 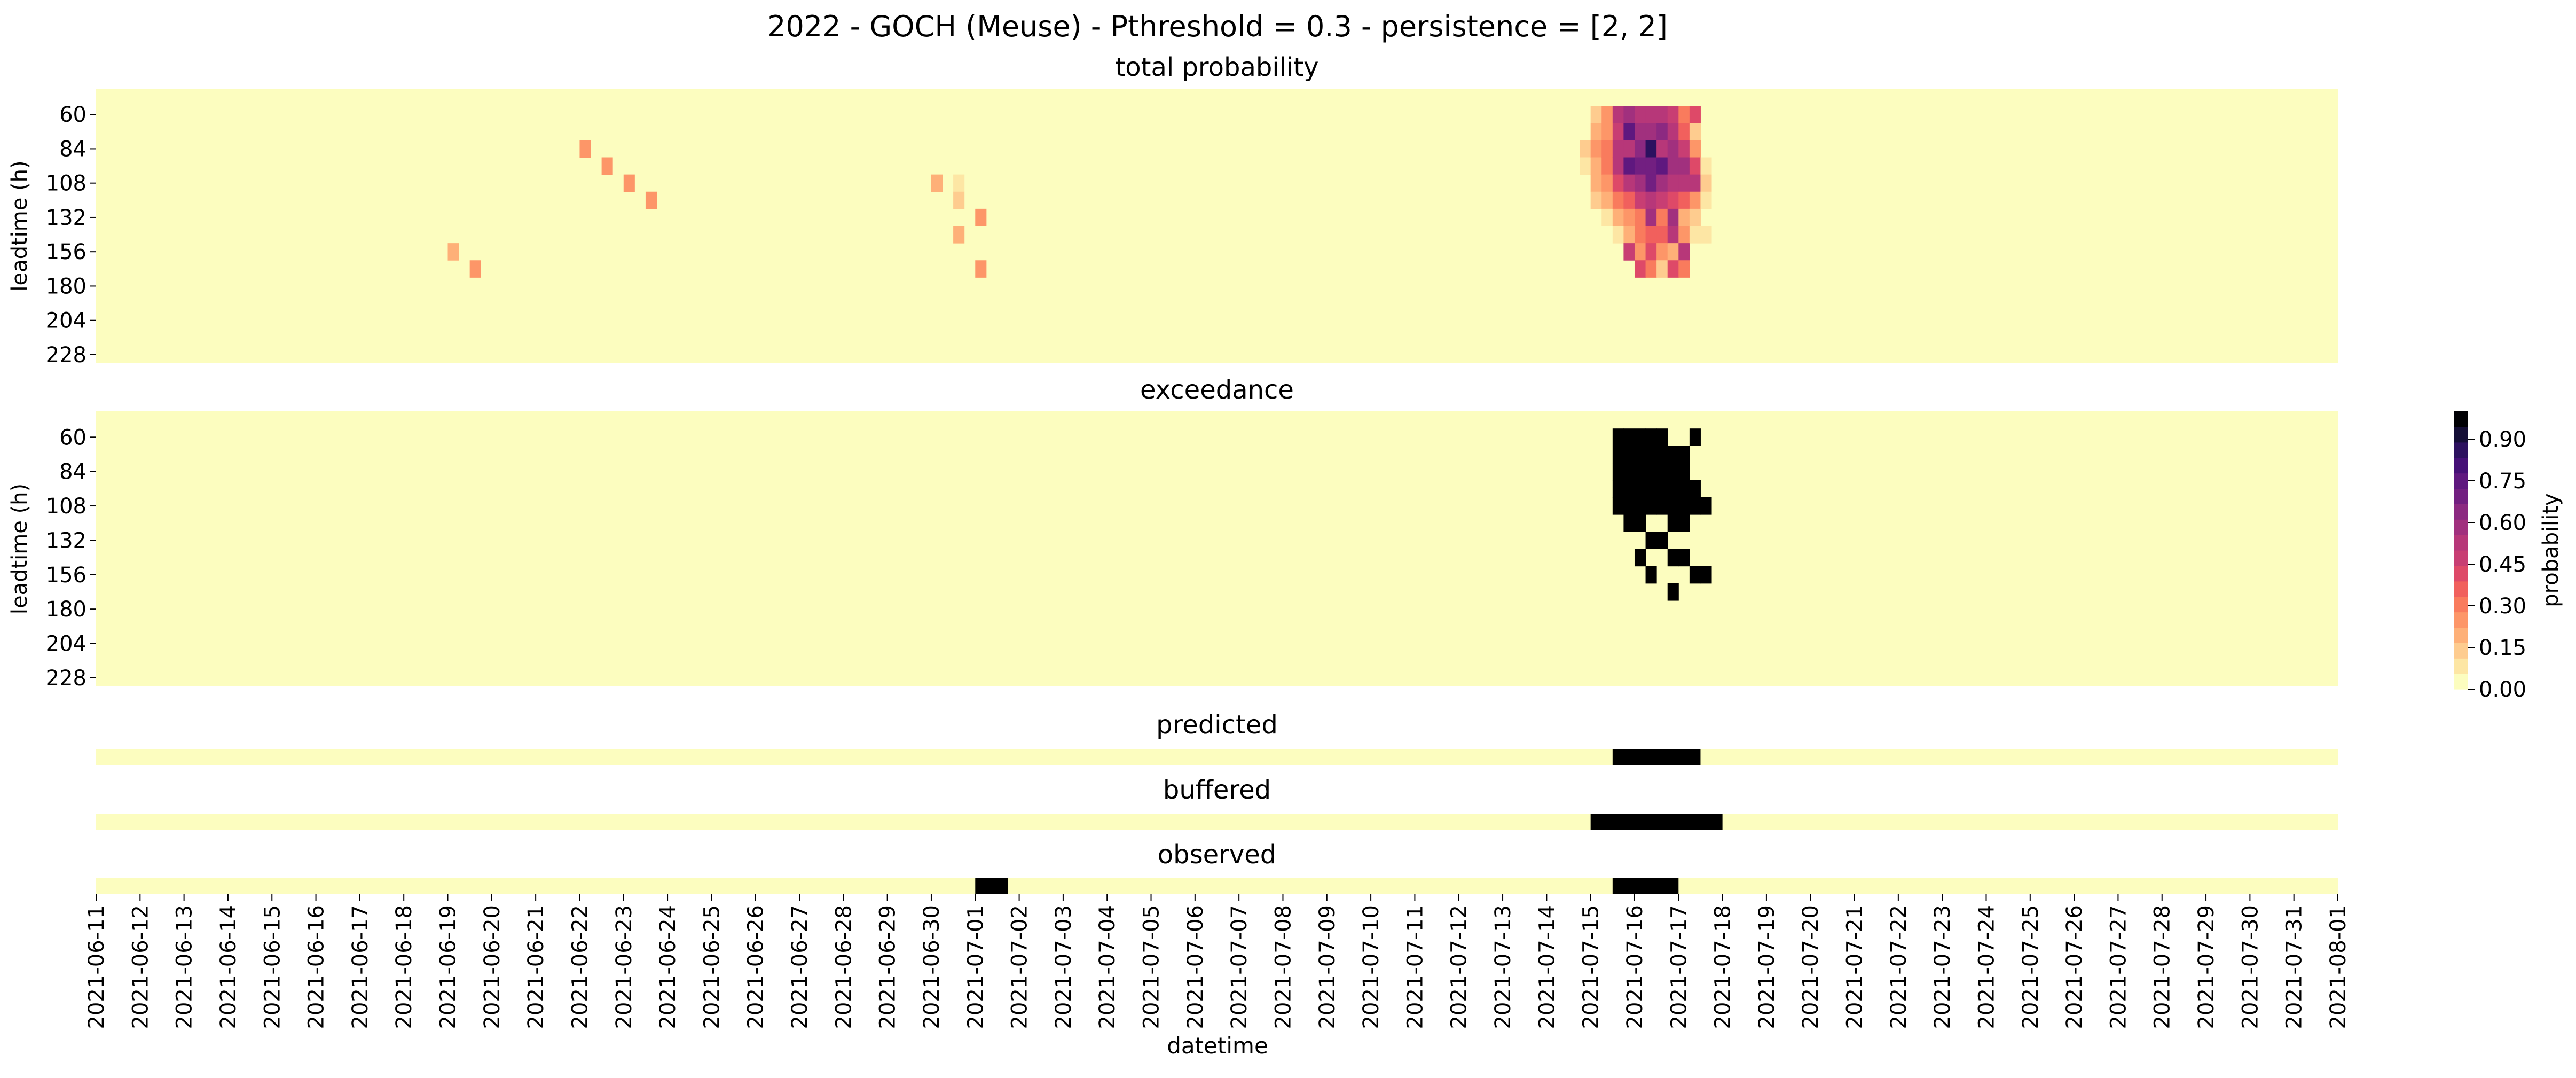 I want to click on y-tick-label: 132, so click(x=66, y=540).